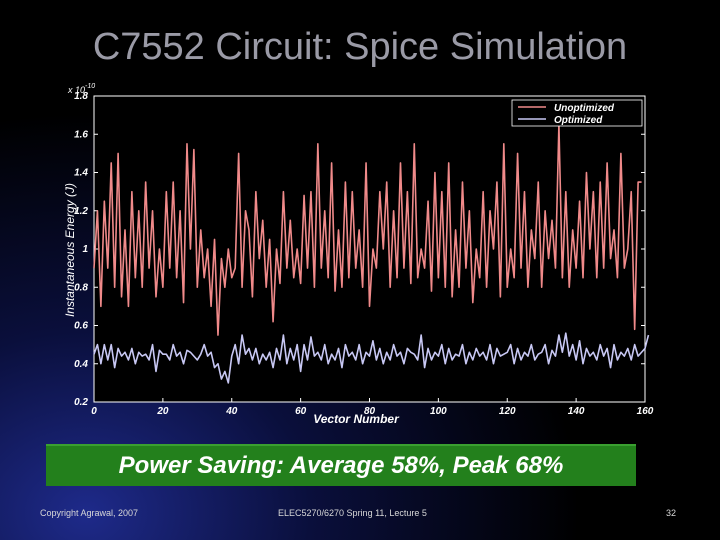 This screenshot has width=720, height=540. Describe the element at coordinates (671, 513) in the screenshot. I see `page-number: 32` at that location.